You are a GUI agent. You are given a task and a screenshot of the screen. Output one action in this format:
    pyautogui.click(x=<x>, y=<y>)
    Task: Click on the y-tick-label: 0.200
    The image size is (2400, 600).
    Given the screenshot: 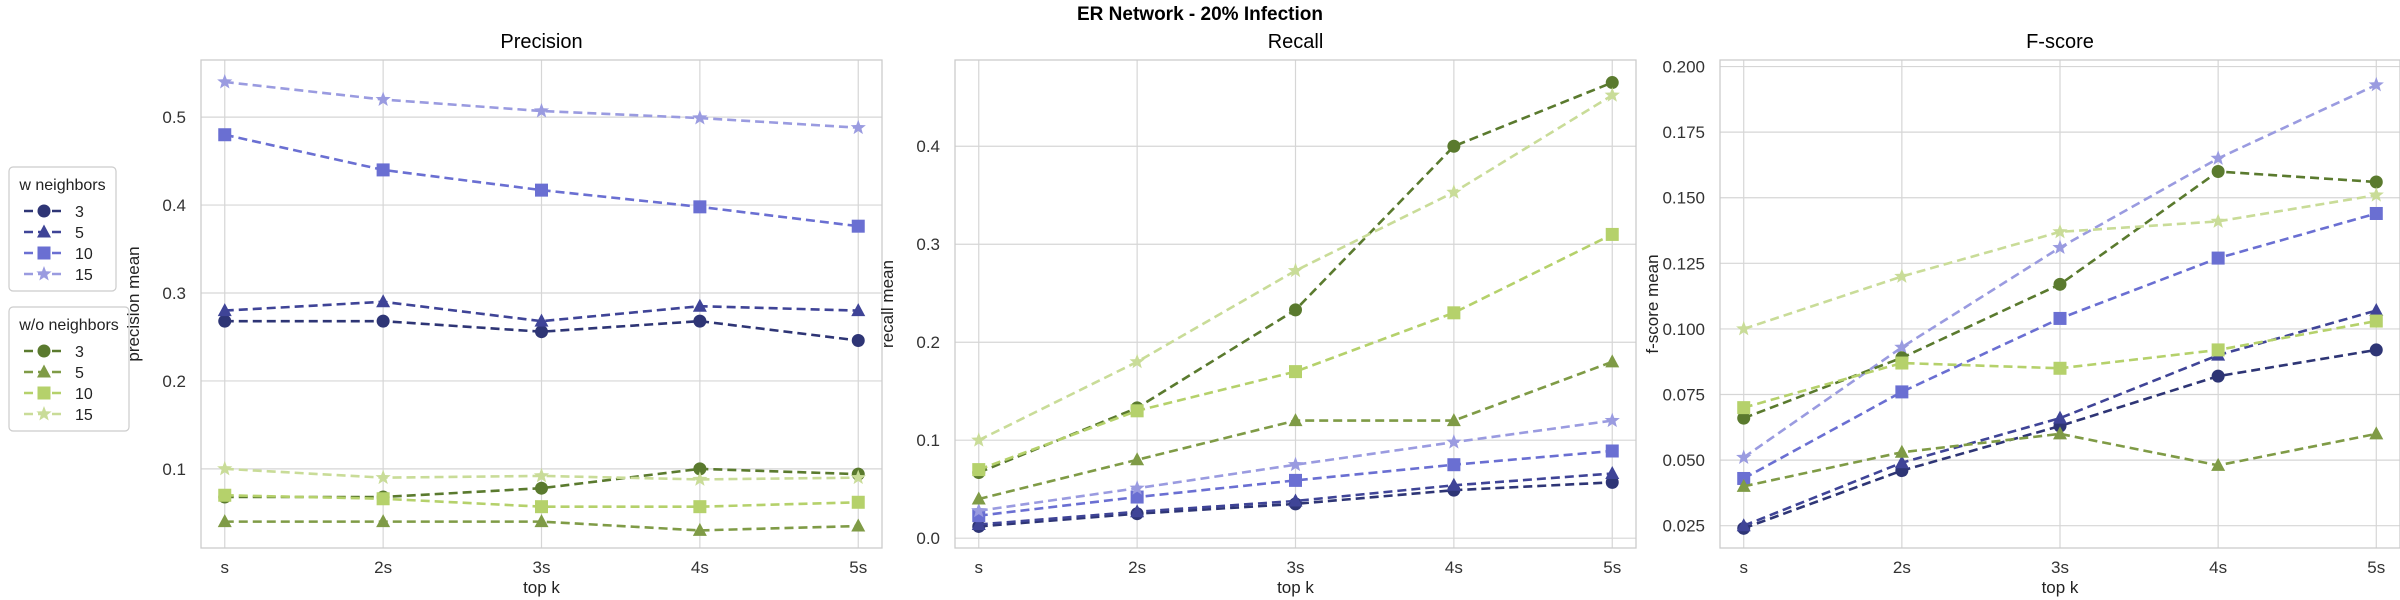 What is the action you would take?
    pyautogui.click(x=1683, y=67)
    